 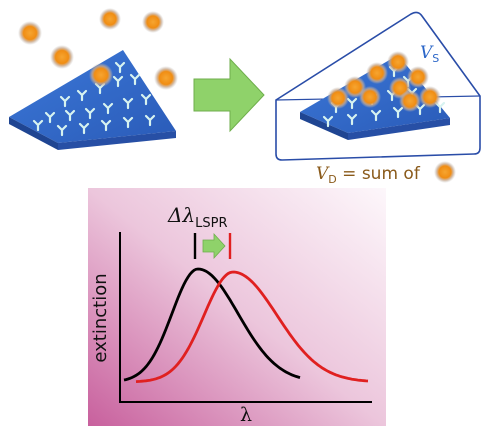 What do you see at coordinates (445, 172) in the screenshot?
I see `gold-particle-icon` at bounding box center [445, 172].